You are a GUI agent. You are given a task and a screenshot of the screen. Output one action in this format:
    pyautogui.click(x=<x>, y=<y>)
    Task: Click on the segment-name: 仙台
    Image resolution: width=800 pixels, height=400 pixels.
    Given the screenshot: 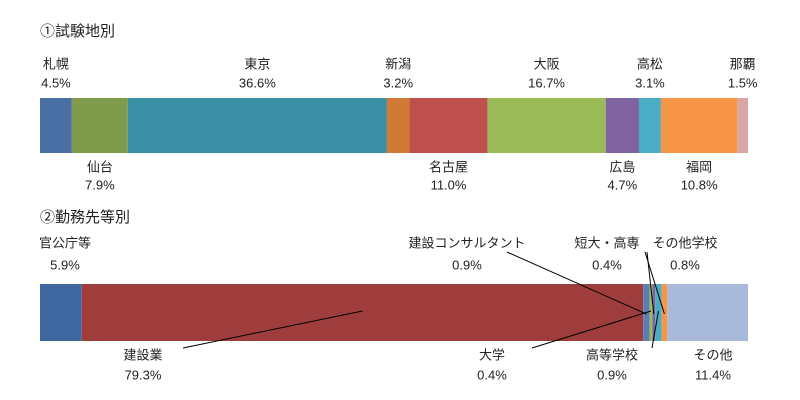 What is the action you would take?
    pyautogui.click(x=100, y=166)
    